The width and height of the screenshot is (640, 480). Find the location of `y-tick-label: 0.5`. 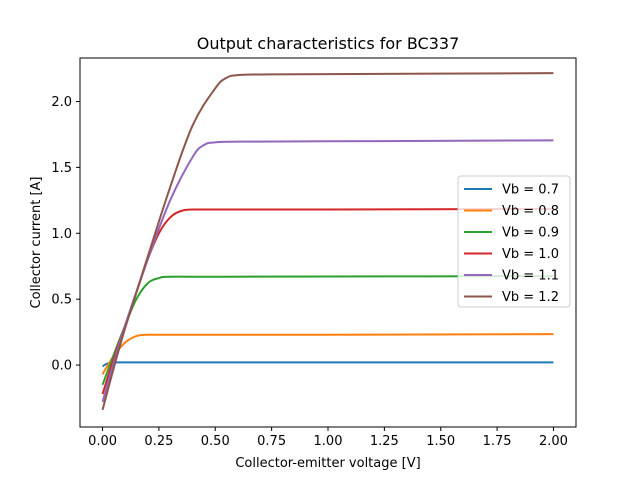

y-tick-label: 0.5 is located at coordinates (61, 300).